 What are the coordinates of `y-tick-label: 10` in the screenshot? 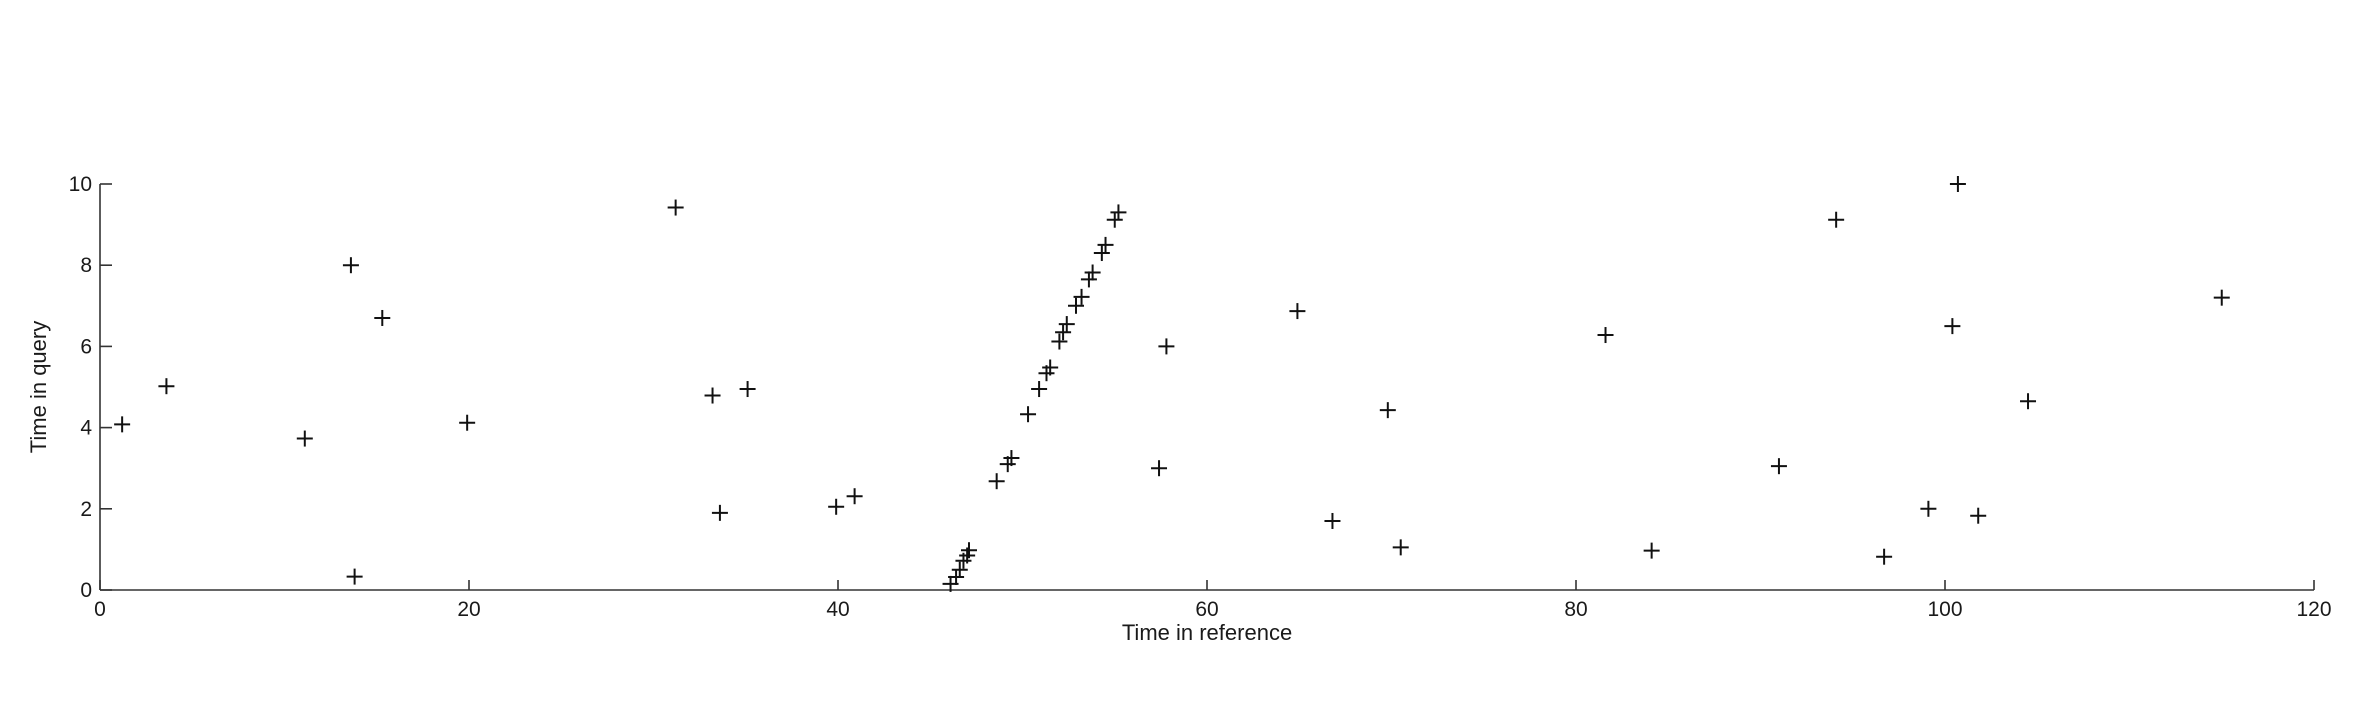 It's located at (80, 184).